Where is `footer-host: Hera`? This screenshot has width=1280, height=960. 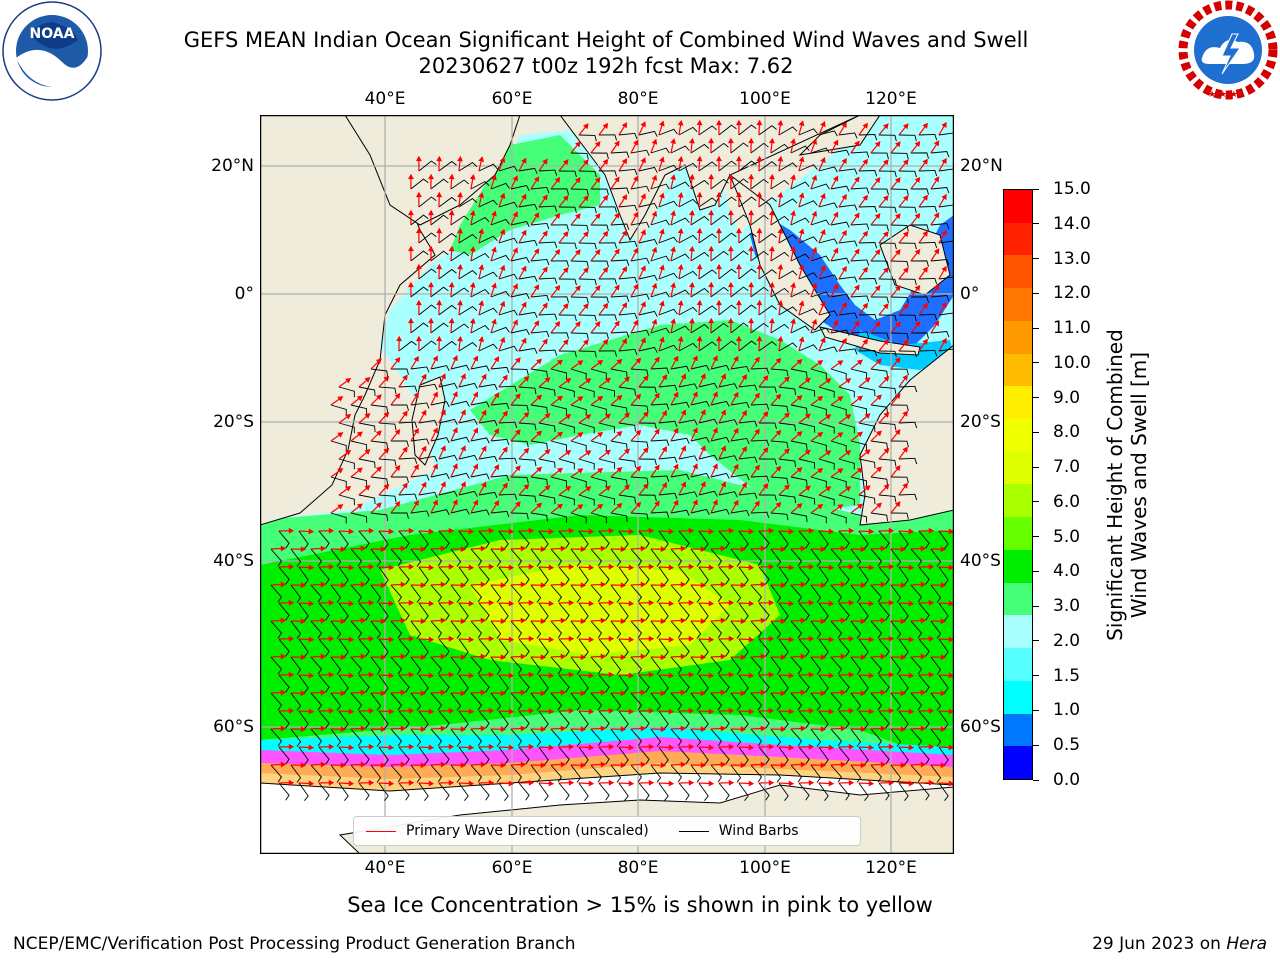 footer-host: Hera is located at coordinates (1246, 944).